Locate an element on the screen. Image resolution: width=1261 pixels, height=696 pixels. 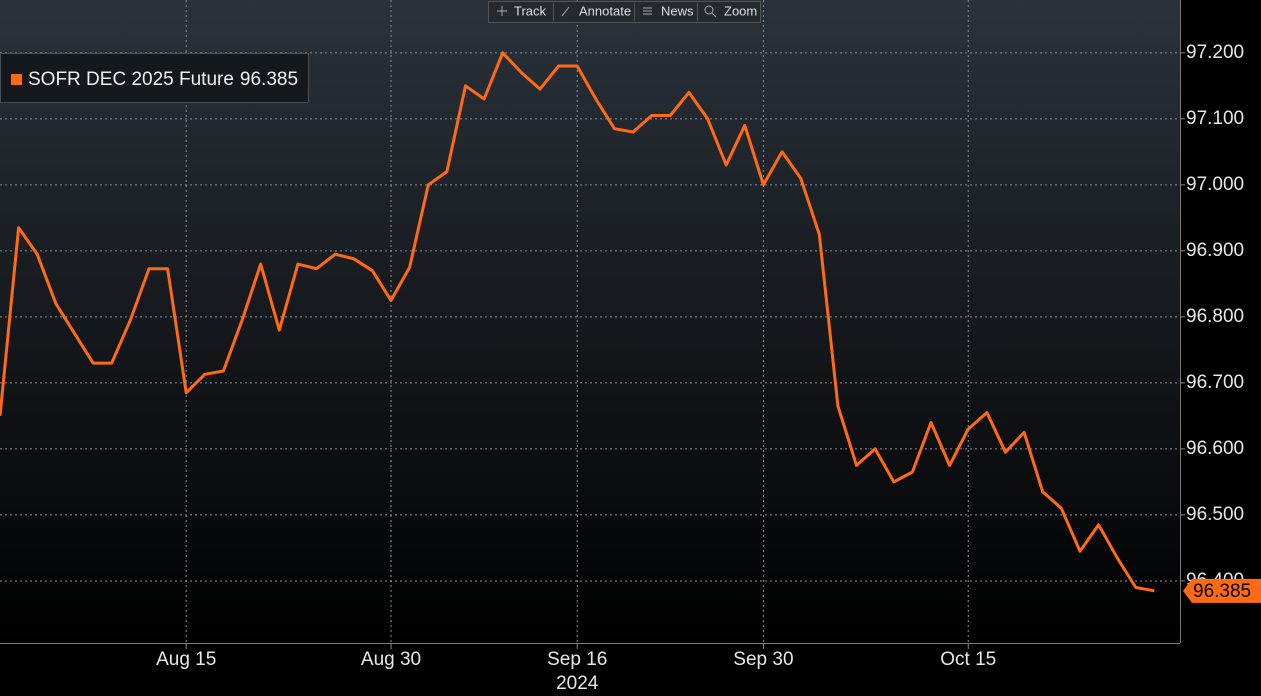
zoom-icon is located at coordinates (709, 10).